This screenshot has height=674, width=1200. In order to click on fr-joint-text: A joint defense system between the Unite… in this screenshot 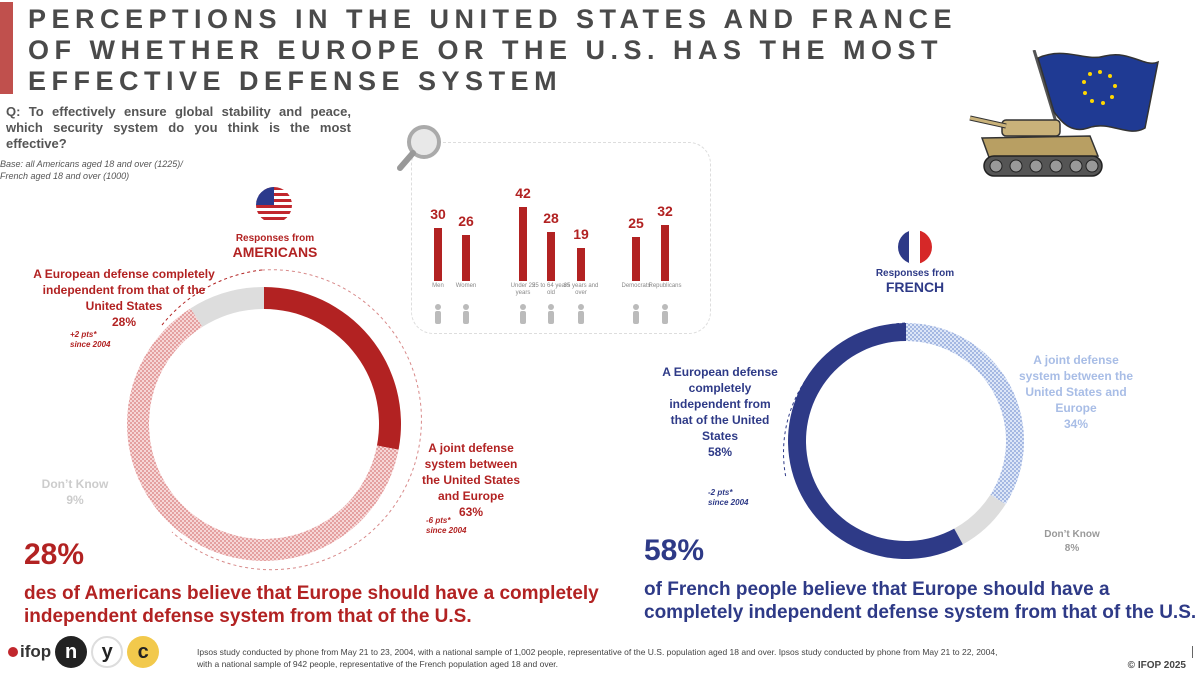, I will do `click(1076, 384)`.